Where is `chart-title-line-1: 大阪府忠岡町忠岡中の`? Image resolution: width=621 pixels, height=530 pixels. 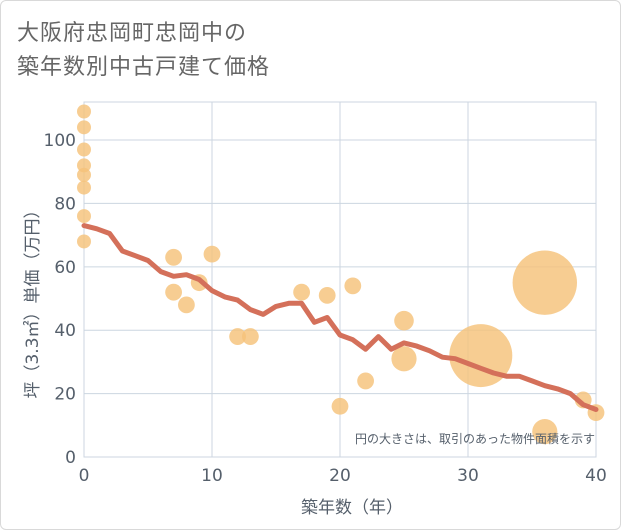
chart-title-line-1: 大阪府忠岡町忠岡中の is located at coordinates (132, 33).